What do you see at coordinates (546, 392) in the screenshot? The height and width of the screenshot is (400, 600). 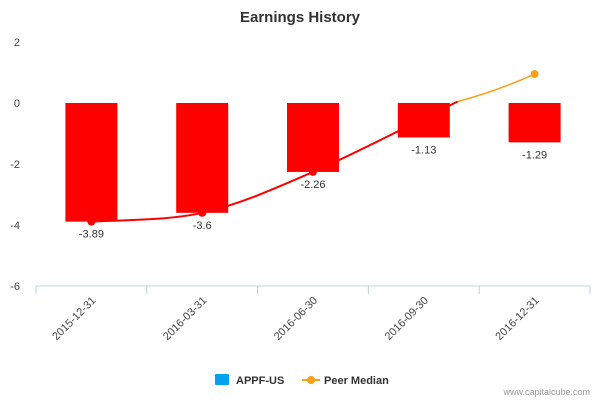 I see `credit-text: www.capitalcube.com` at bounding box center [546, 392].